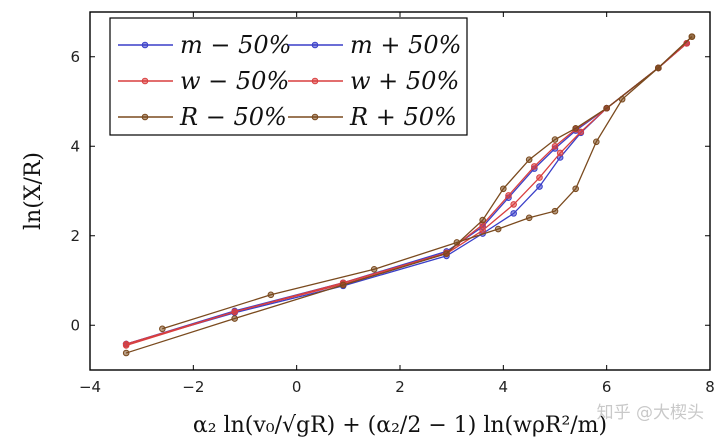 This screenshot has height=446, width=720. I want to click on x-tick-label: 0, so click(297, 387).